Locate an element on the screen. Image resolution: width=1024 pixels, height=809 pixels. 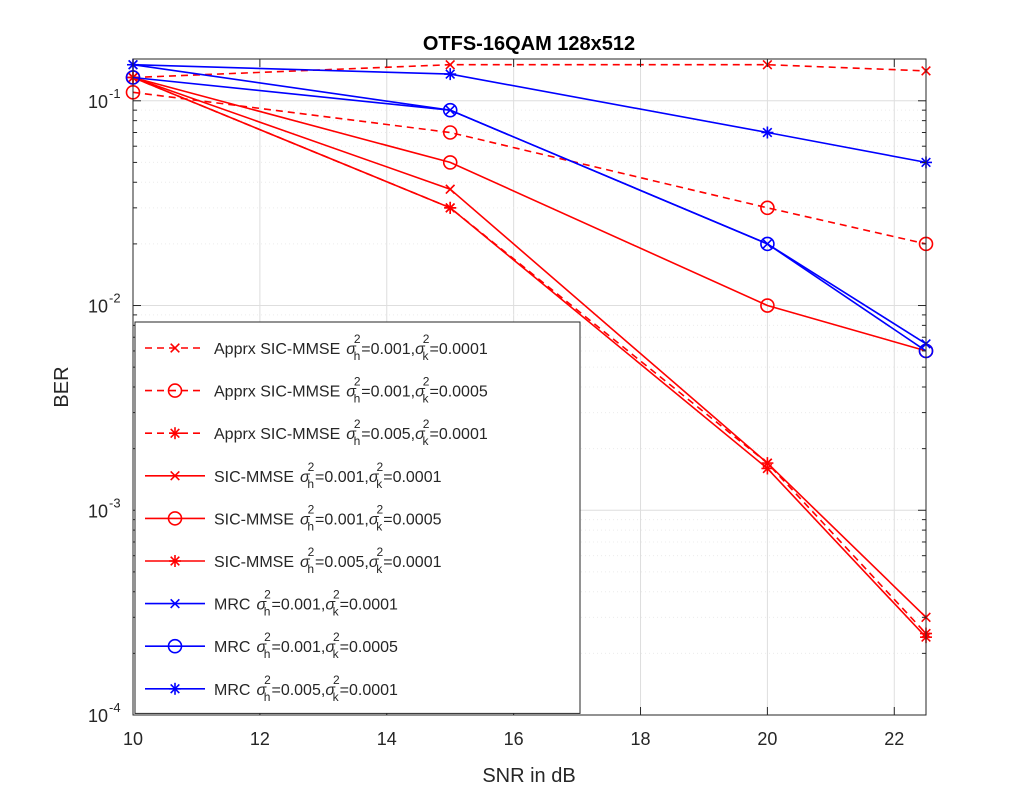
y-tick-label: 10 -1 is located at coordinates (104, 99).